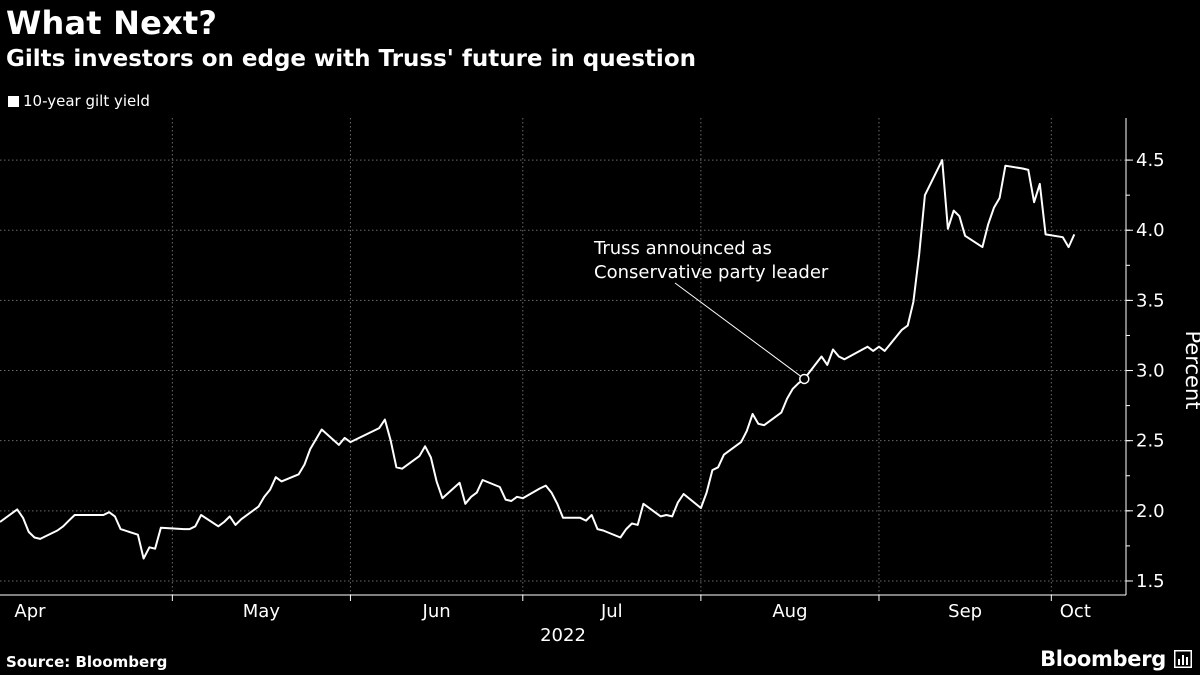 This screenshot has width=1200, height=675. Describe the element at coordinates (436, 611) in the screenshot. I see `x-tick-label: Jun` at that location.